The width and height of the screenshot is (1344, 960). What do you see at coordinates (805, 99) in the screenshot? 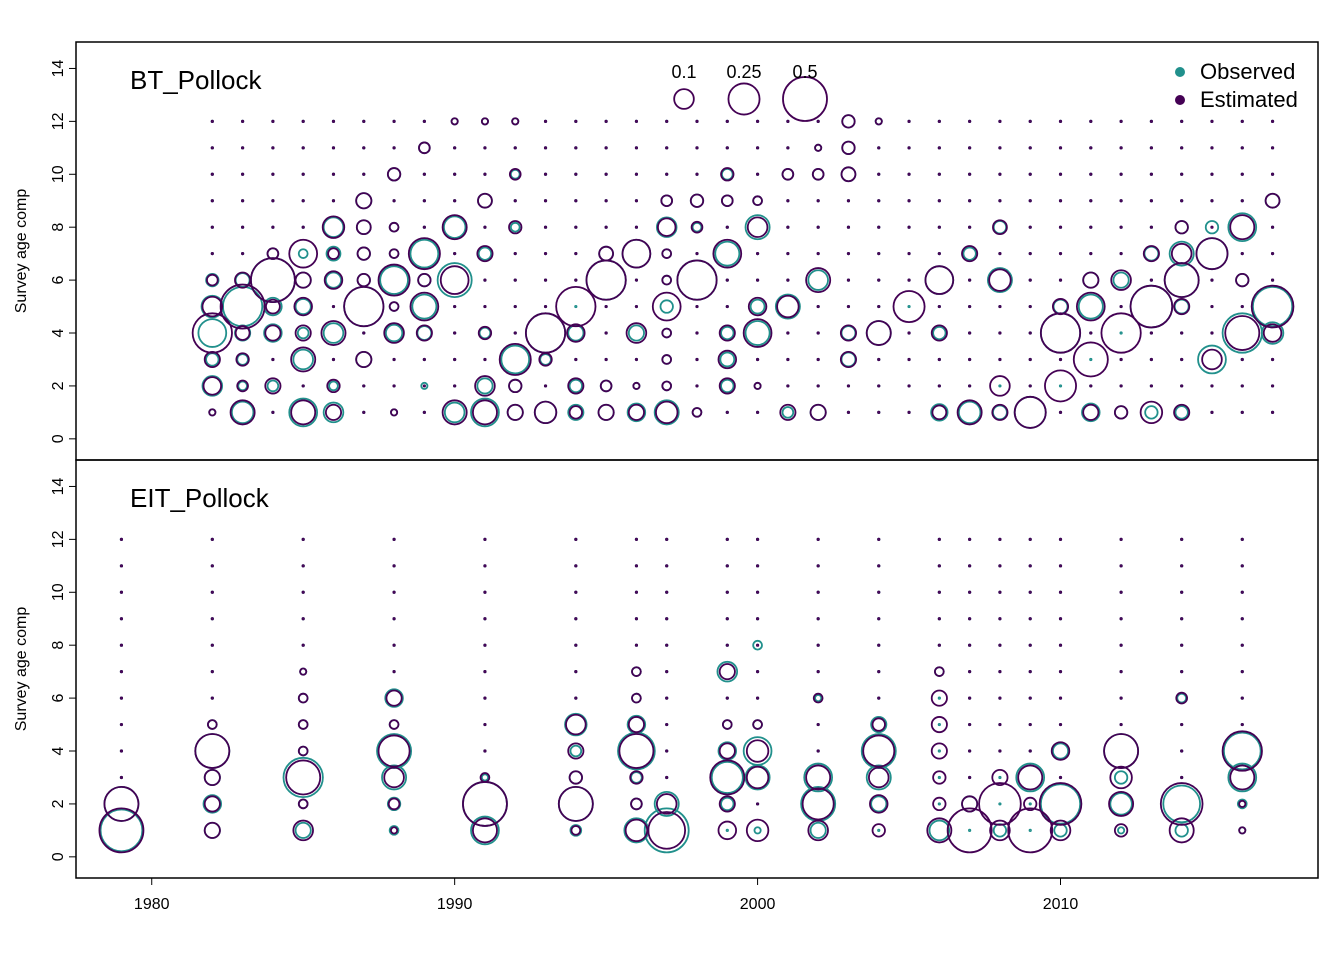
I see `size-key-circle` at bounding box center [805, 99].